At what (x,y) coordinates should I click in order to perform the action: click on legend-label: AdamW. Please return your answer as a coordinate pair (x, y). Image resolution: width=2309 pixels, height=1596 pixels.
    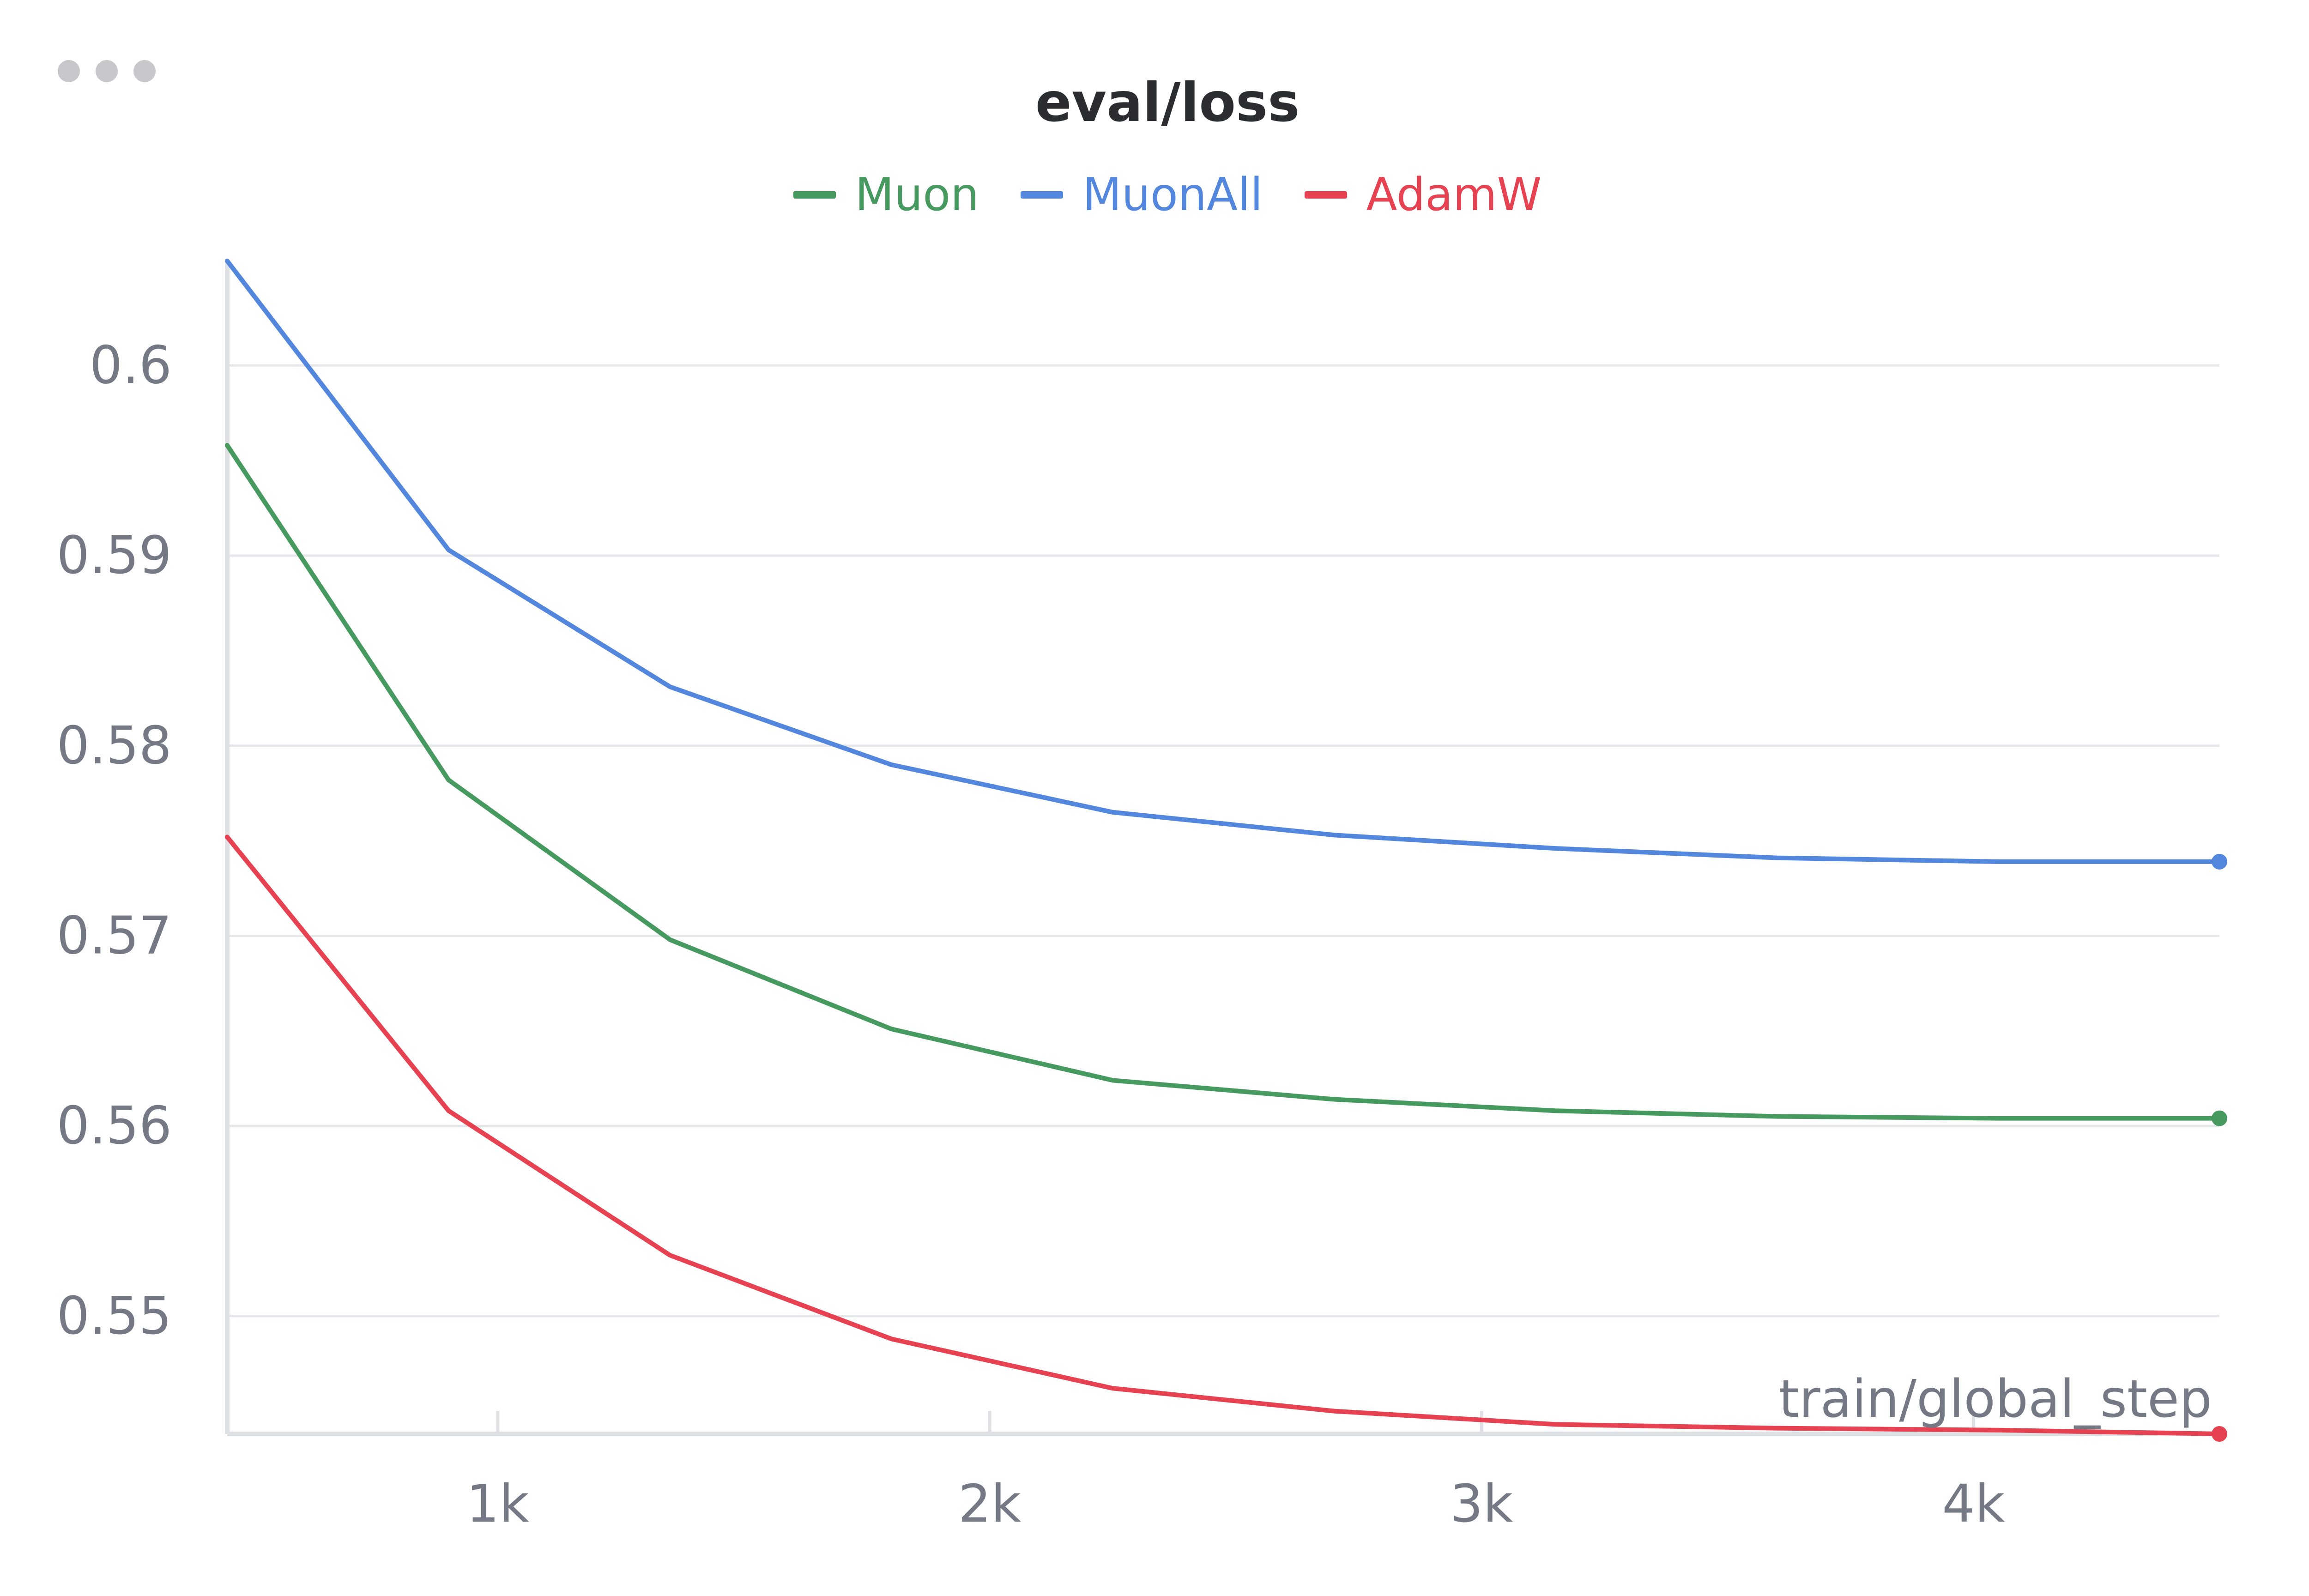
    Looking at the image, I should click on (1454, 195).